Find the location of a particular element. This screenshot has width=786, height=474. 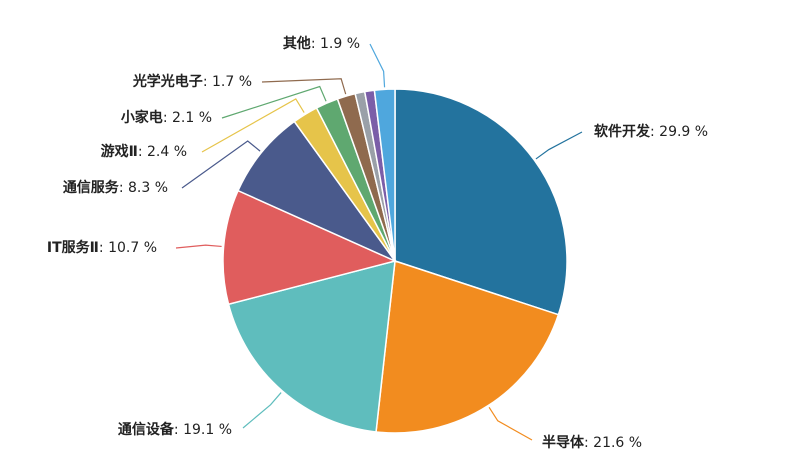

data-label-value: : 1.7 % is located at coordinates (227, 82).